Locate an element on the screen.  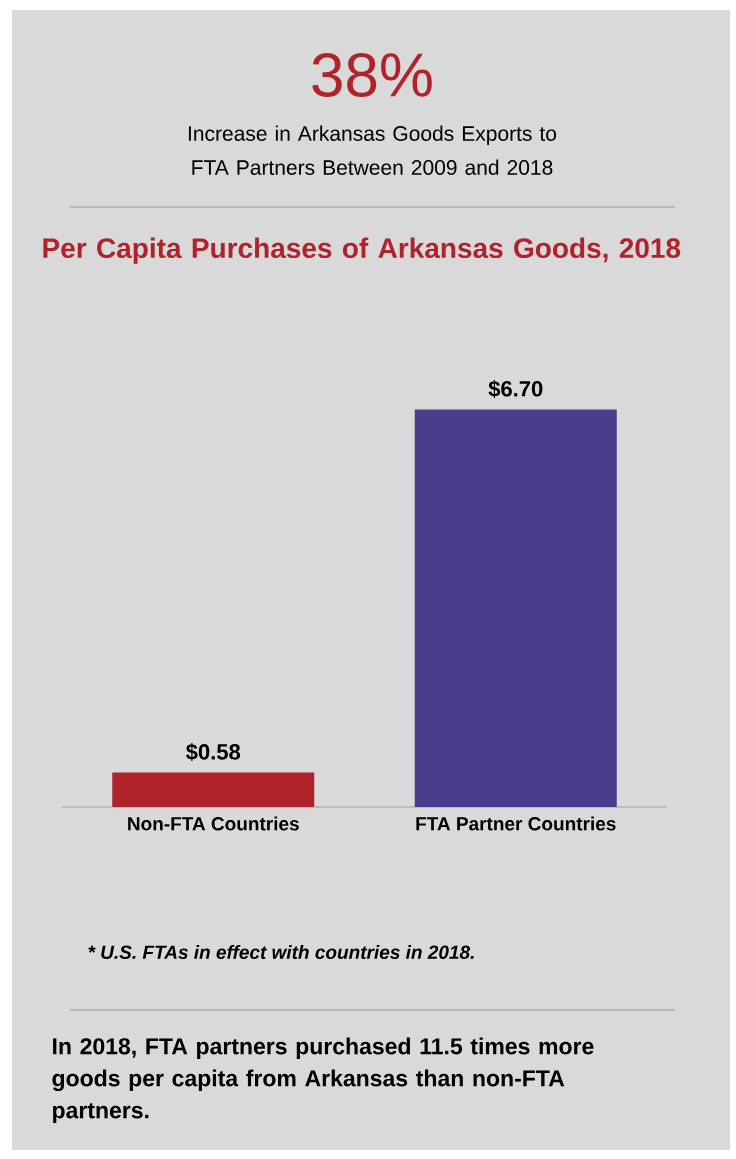
text: * U.S. FTAs in effect with countries in 2018. is located at coordinates (281, 952).